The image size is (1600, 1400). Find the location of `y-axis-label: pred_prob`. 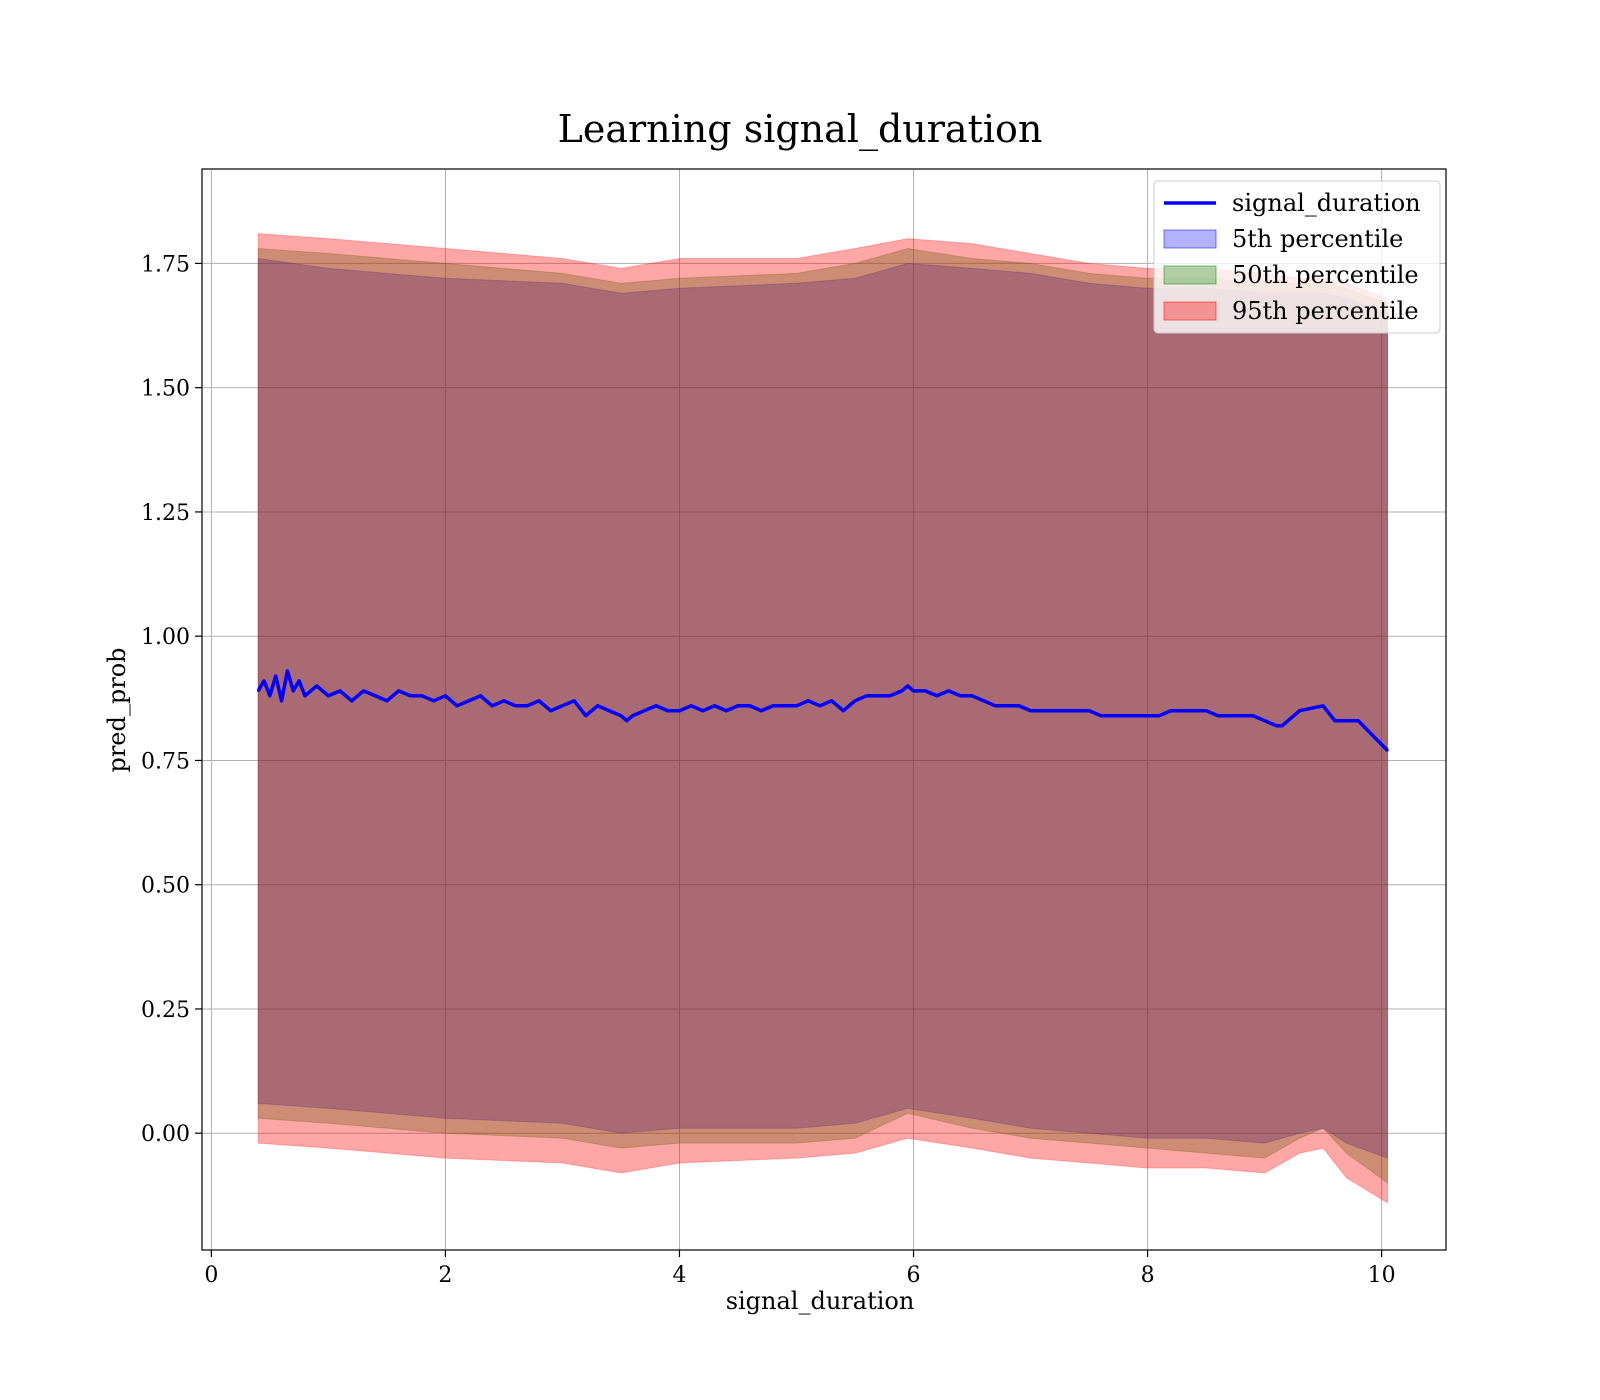

y-axis-label: pred_prob is located at coordinates (117, 709).